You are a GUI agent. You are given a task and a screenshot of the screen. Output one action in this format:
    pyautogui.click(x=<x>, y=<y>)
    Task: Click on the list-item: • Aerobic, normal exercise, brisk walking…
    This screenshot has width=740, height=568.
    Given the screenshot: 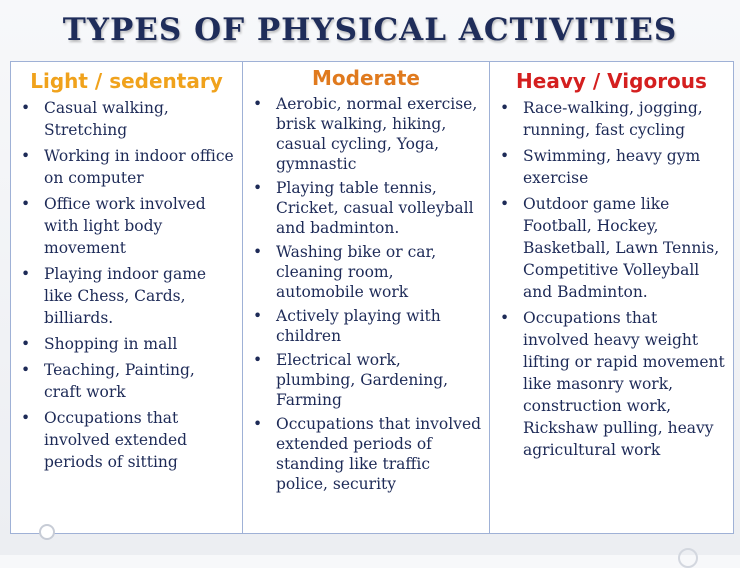 What is the action you would take?
    pyautogui.click(x=365, y=134)
    